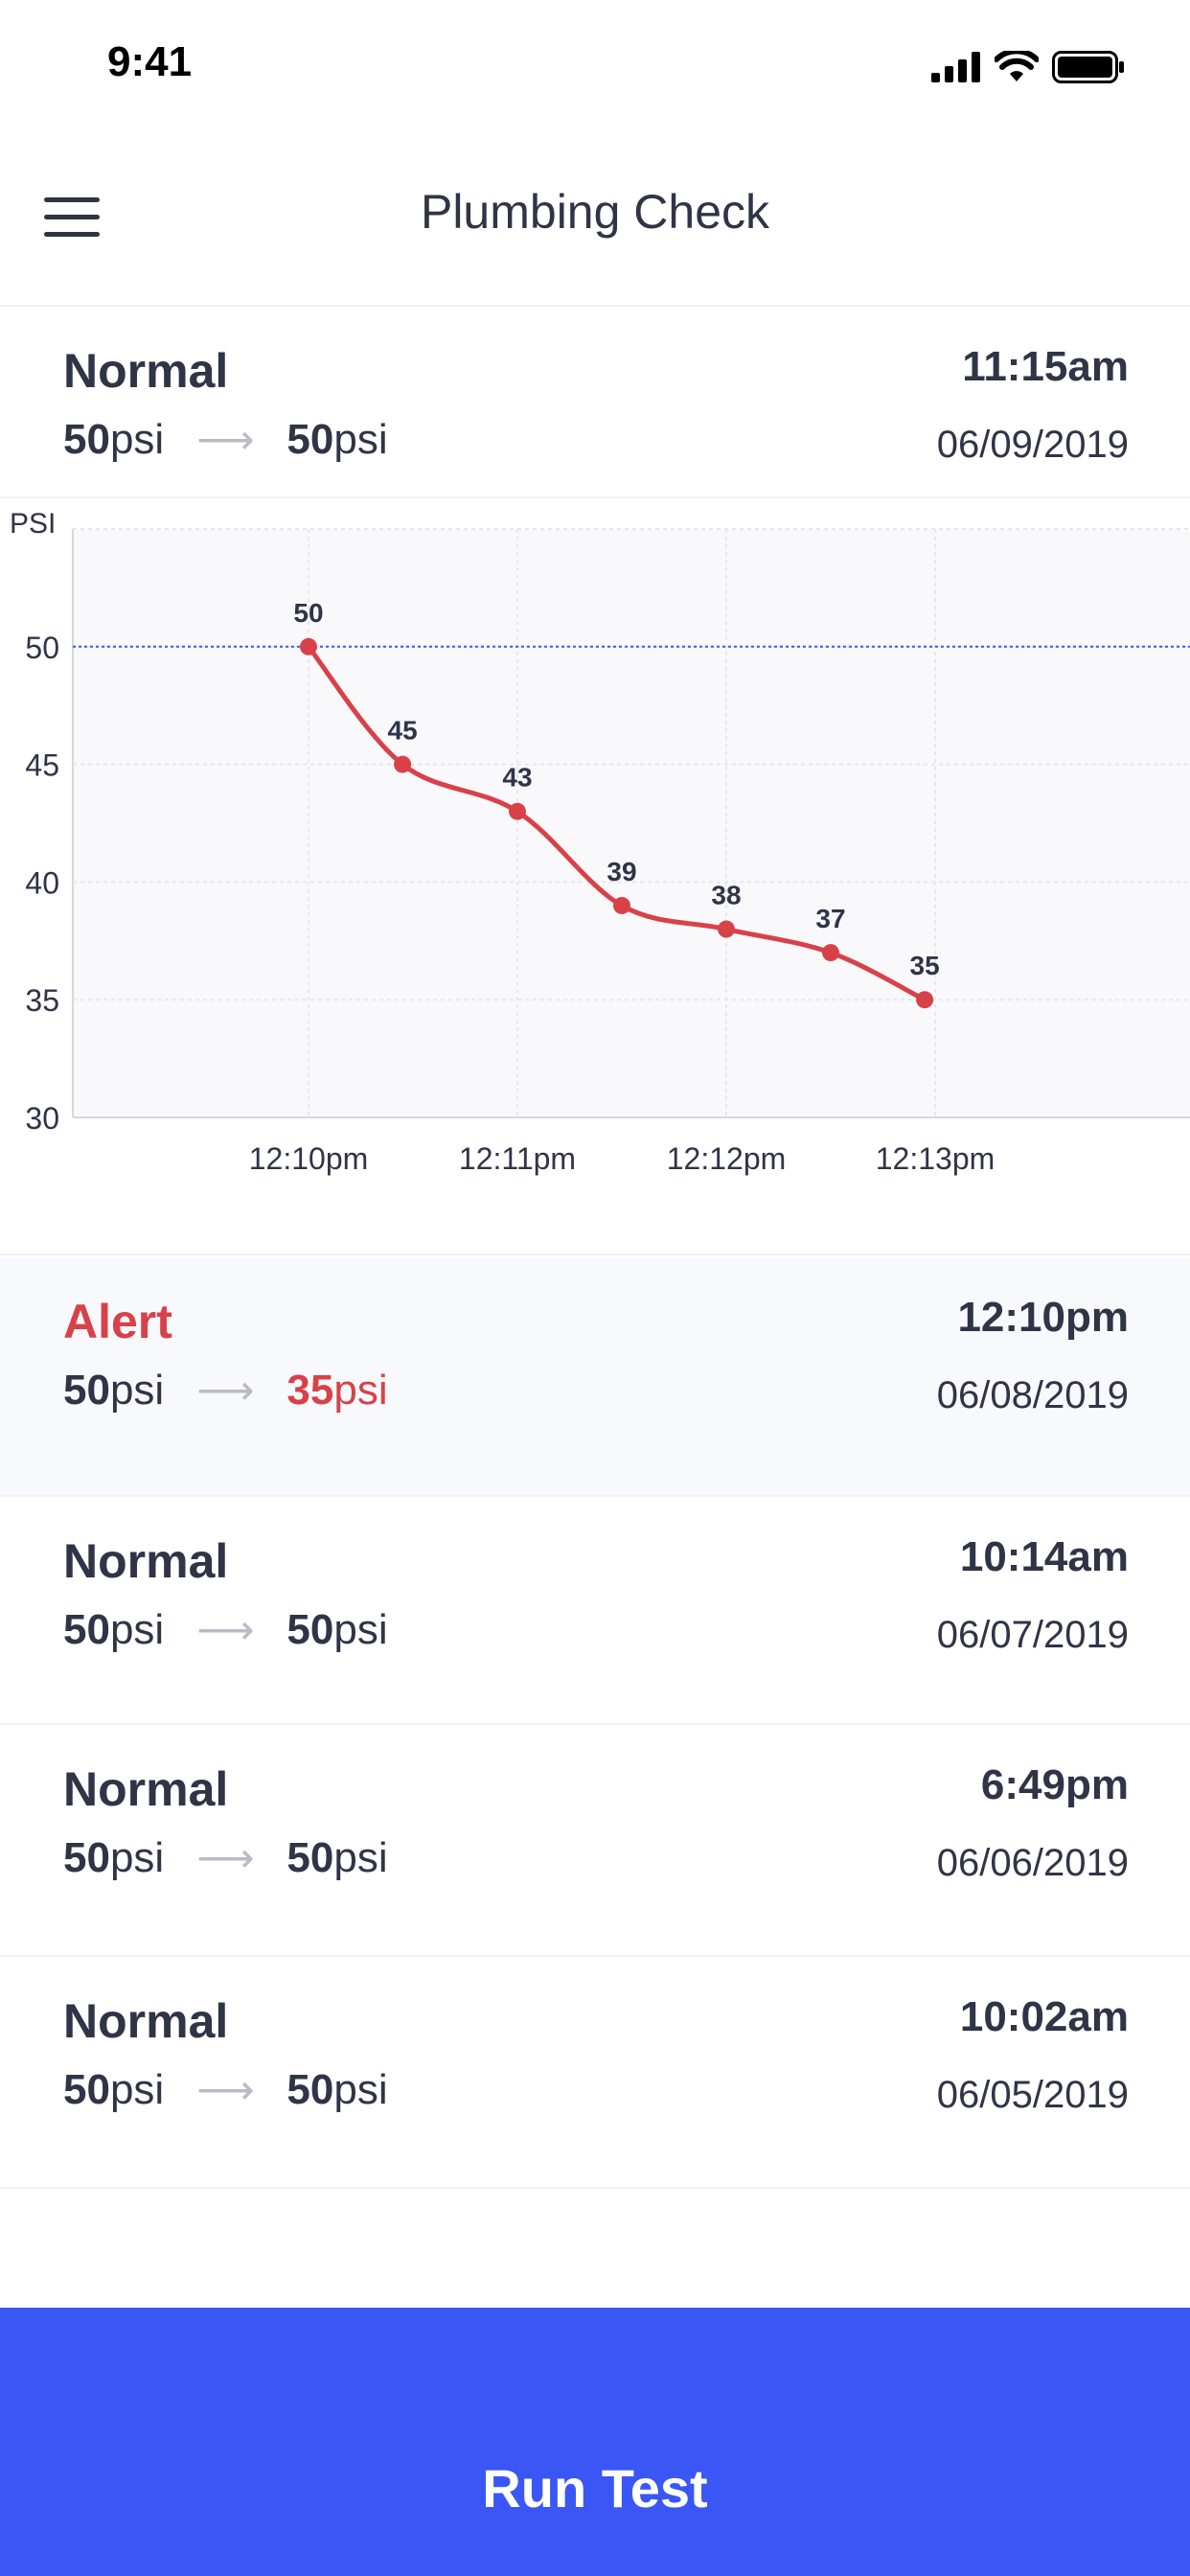  Describe the element at coordinates (595, 1377) in the screenshot. I see `test-entry-alert: Alert 12:10pm 50 psi ⟶ 35 psi 06/08/2019` at that location.